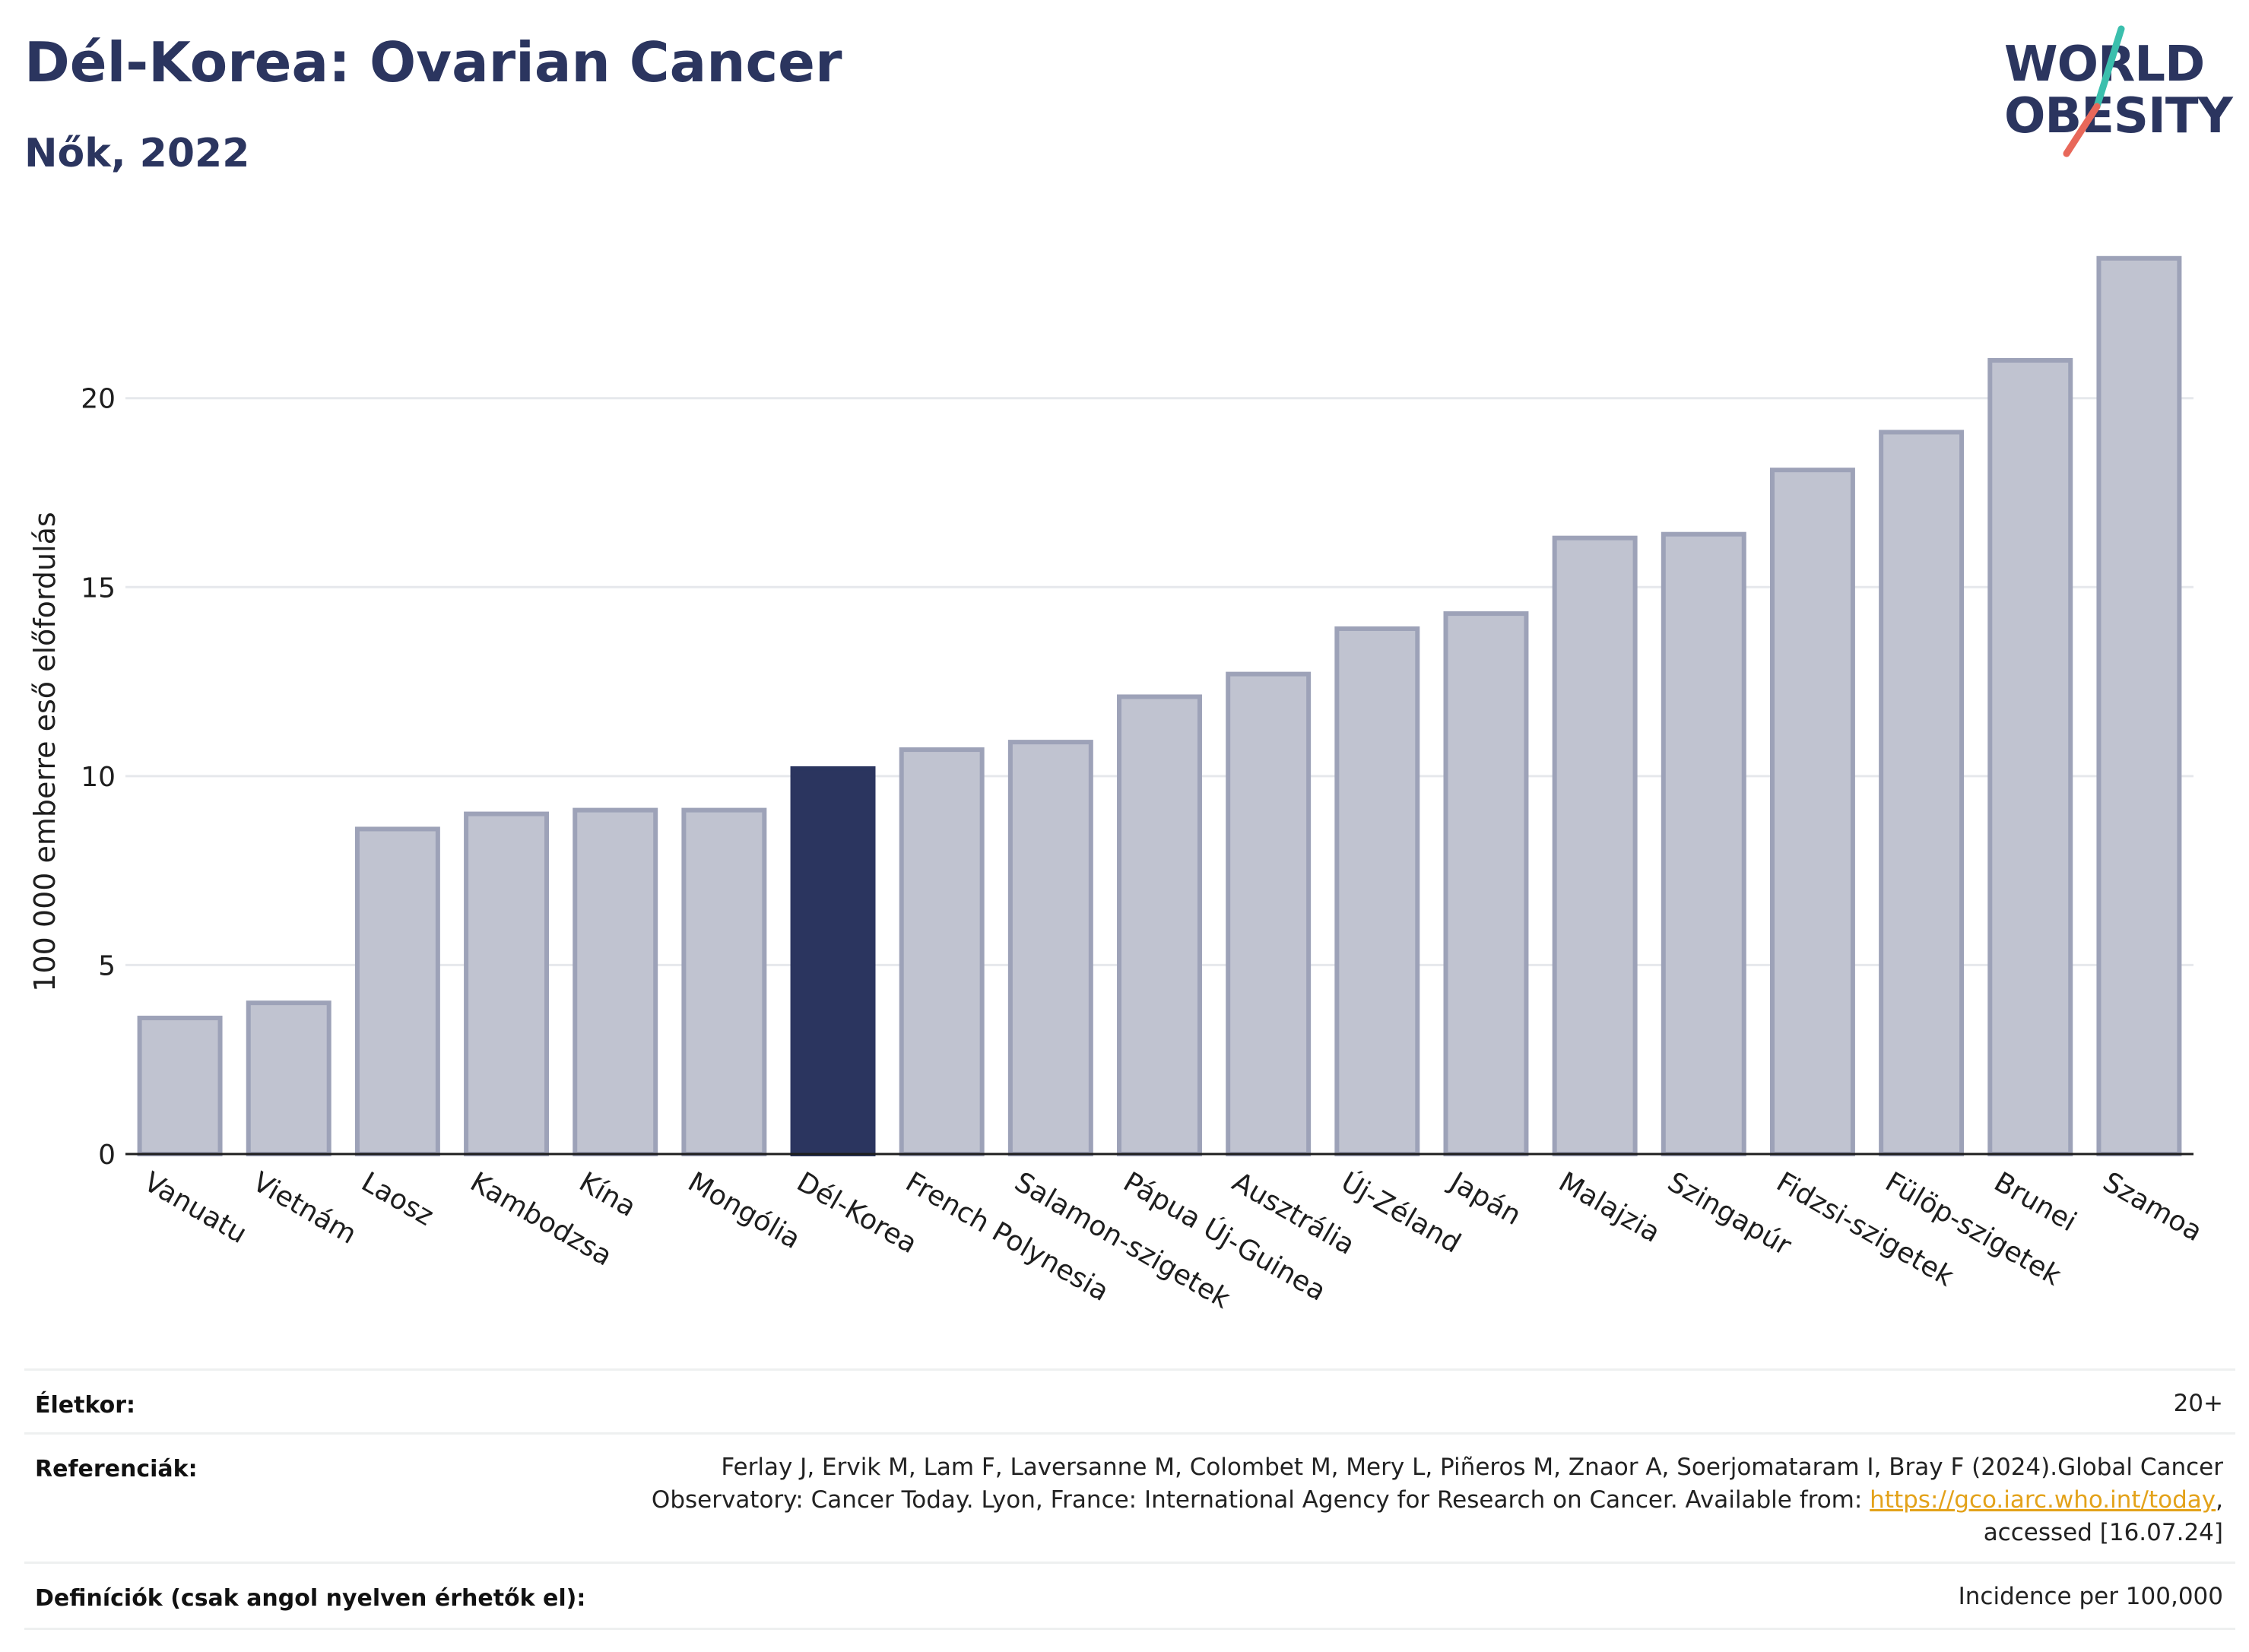  What do you see at coordinates (2219, 1500) in the screenshot?
I see `references-line-2-end: ,` at bounding box center [2219, 1500].